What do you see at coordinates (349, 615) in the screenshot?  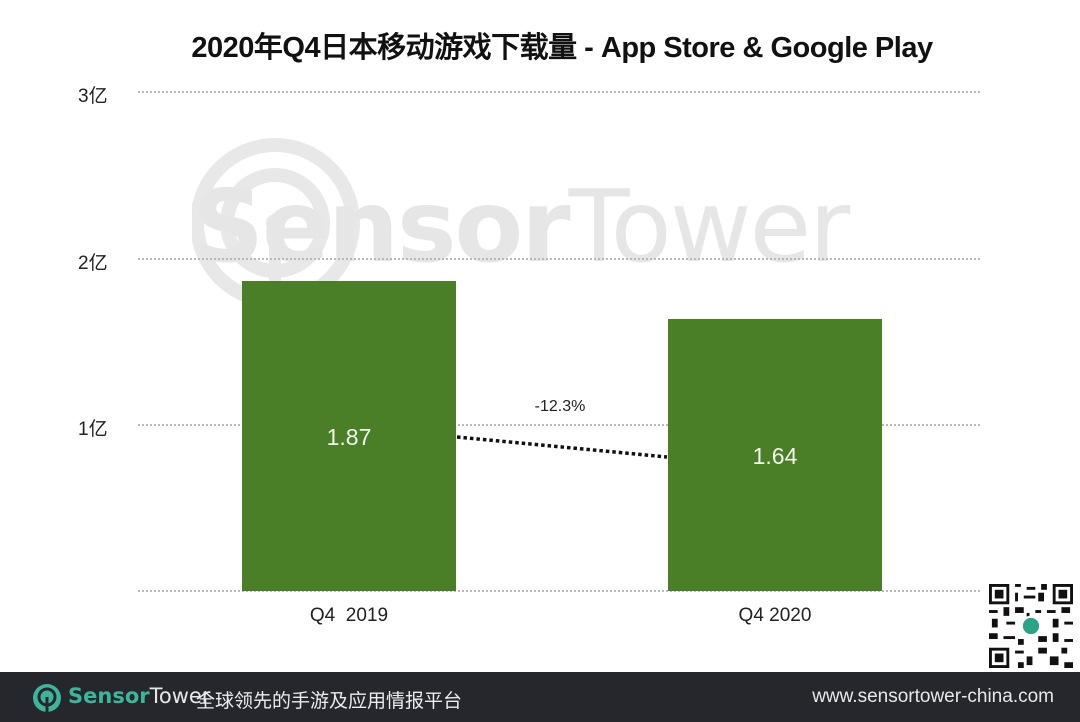 I see `x-tick-q4-2019: Q4 2019` at bounding box center [349, 615].